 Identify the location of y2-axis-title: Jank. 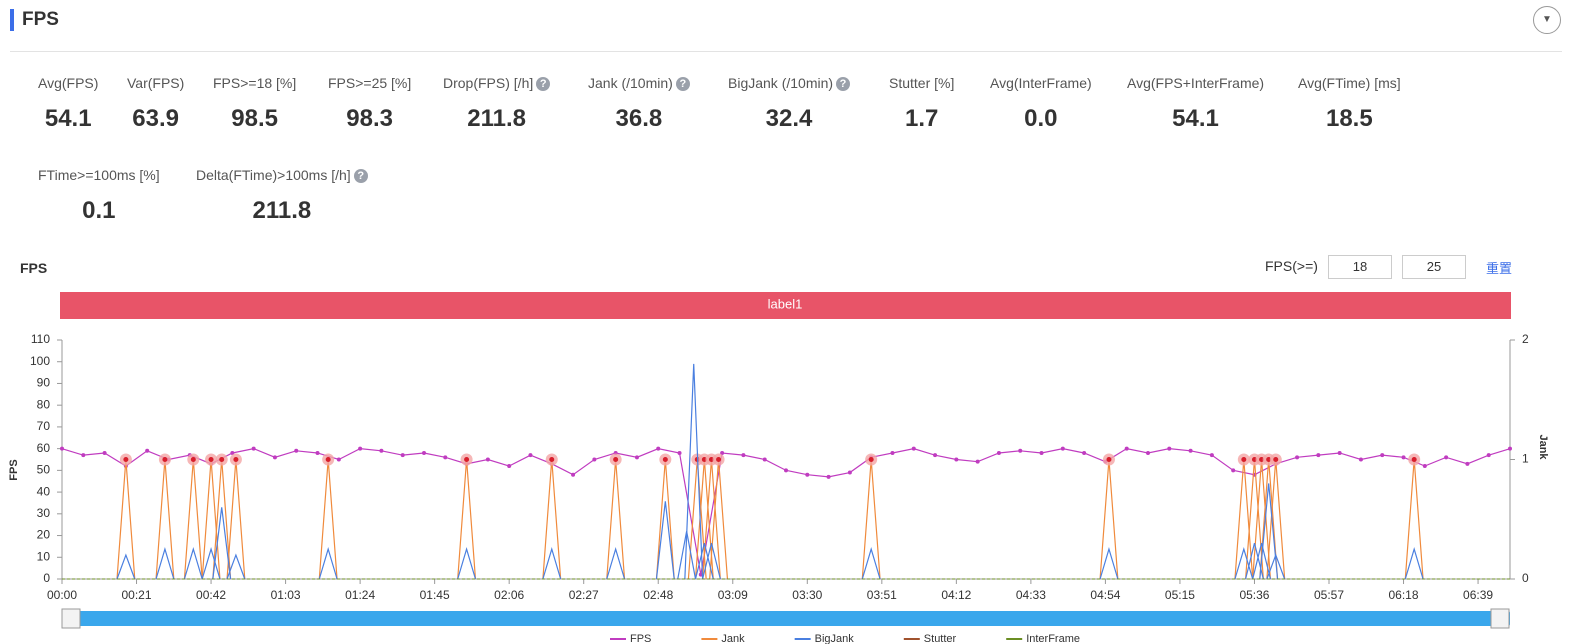
(1543, 447).